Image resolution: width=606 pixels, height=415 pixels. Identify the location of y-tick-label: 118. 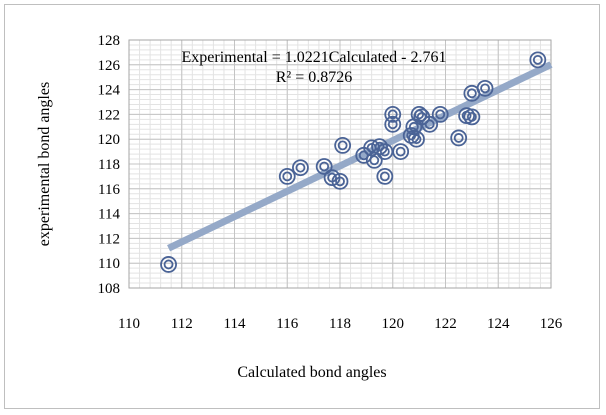
(109, 165).